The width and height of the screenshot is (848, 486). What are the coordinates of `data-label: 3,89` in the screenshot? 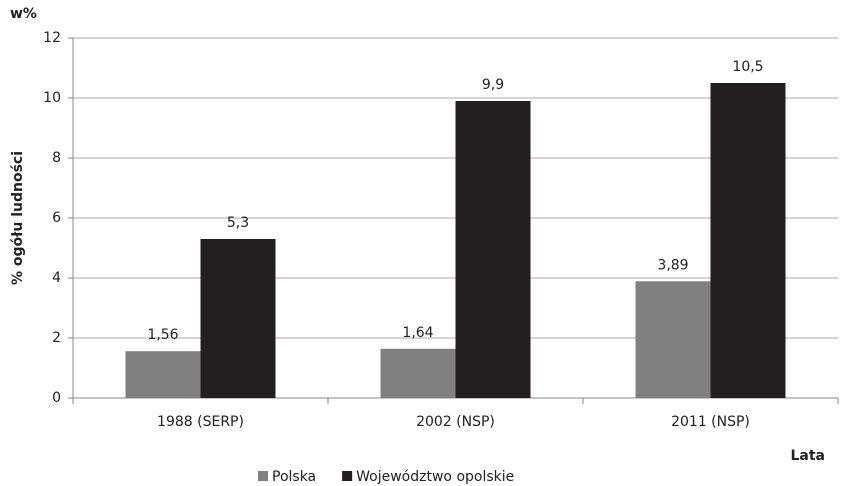 It's located at (672, 265).